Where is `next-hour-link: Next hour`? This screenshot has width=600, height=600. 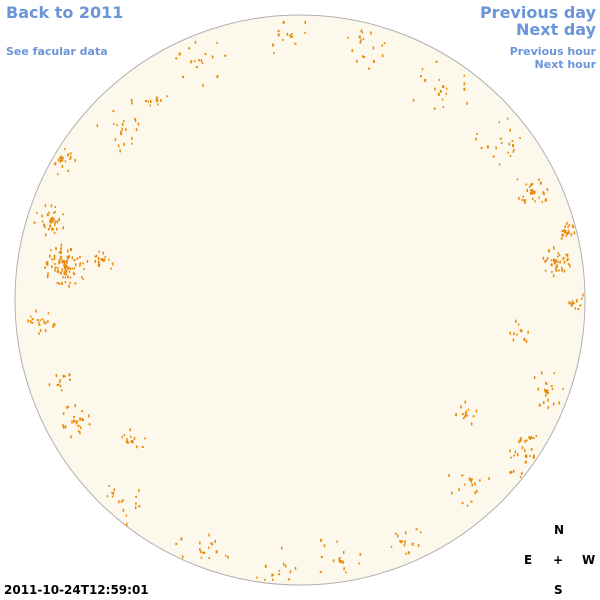
next-hour-link: Next hour is located at coordinates (565, 64).